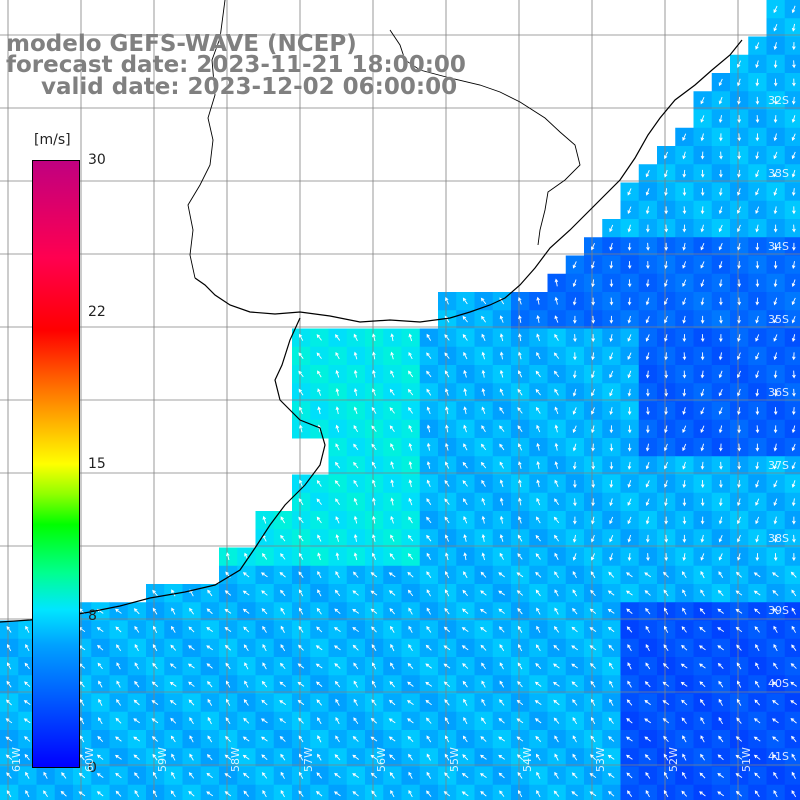 The width and height of the screenshot is (800, 800). I want to click on lat-label: 36S, so click(778, 392).